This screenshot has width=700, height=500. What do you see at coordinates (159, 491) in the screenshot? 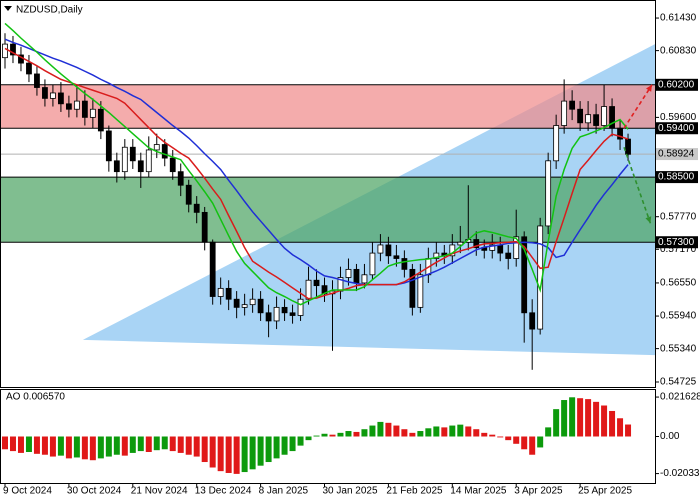
I see `x-tick-label: 21 Nov 2024` at bounding box center [159, 491].